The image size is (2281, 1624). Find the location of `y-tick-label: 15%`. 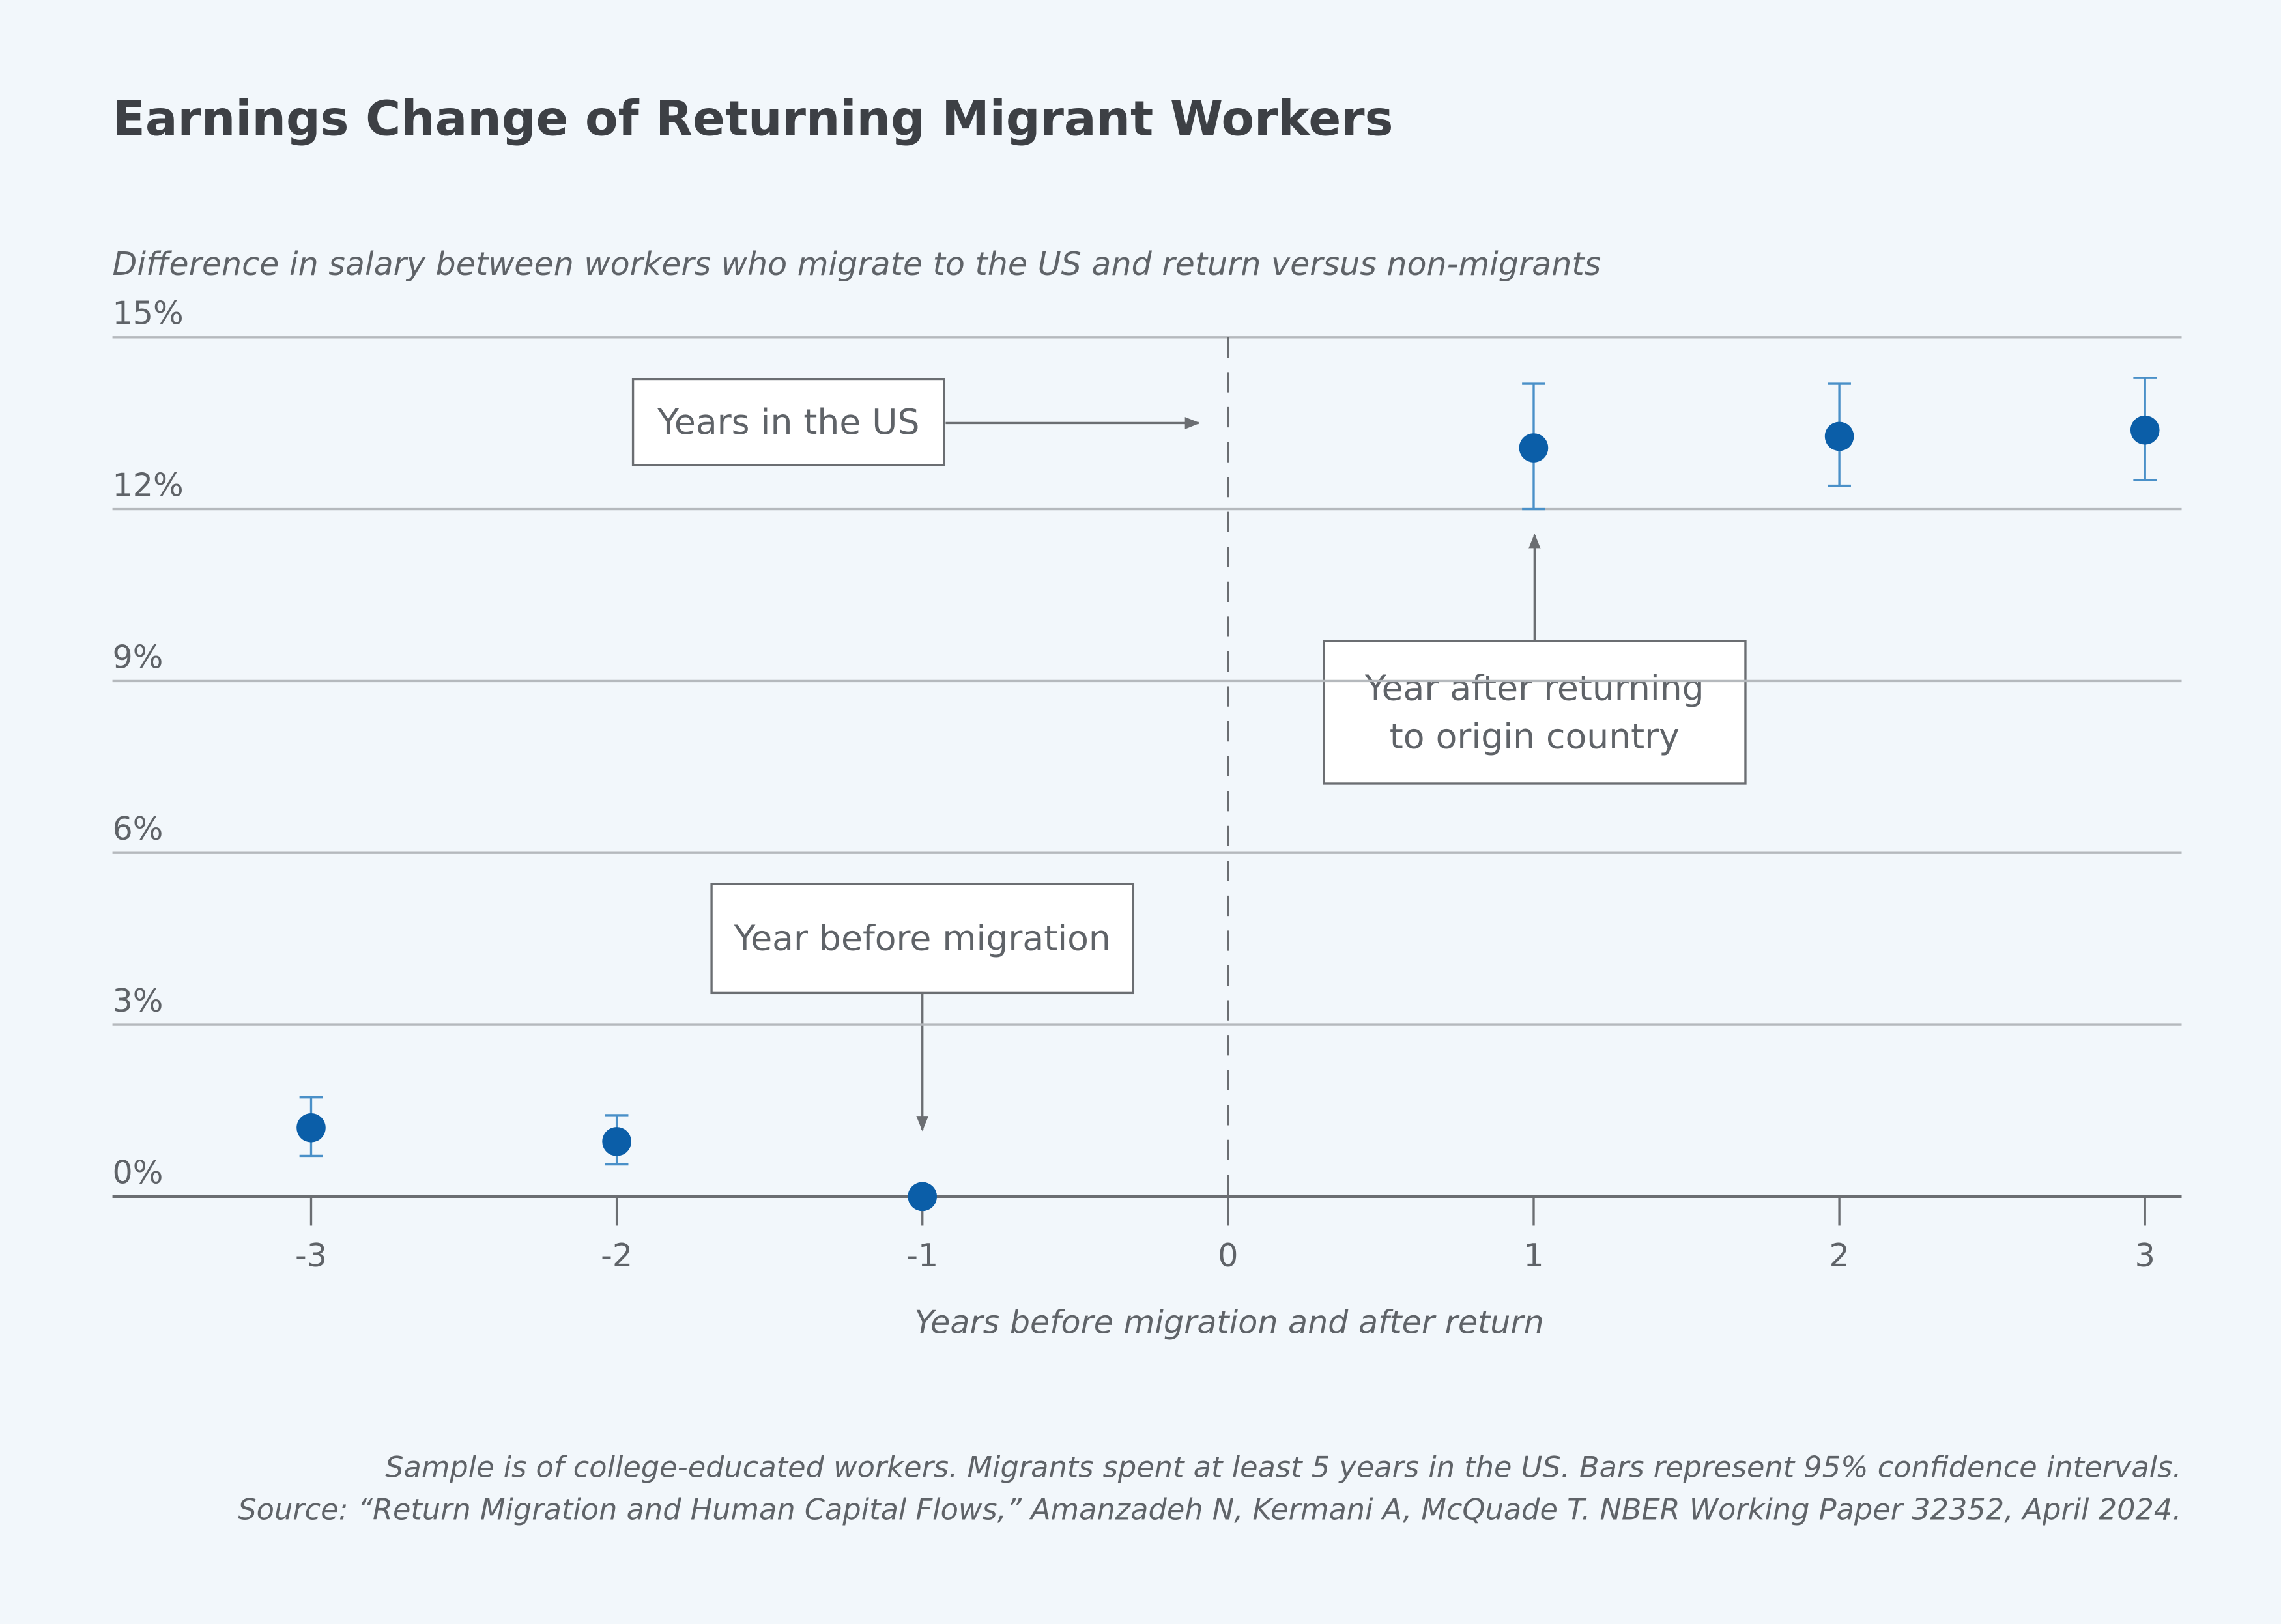

y-tick-label: 15% is located at coordinates (148, 313).